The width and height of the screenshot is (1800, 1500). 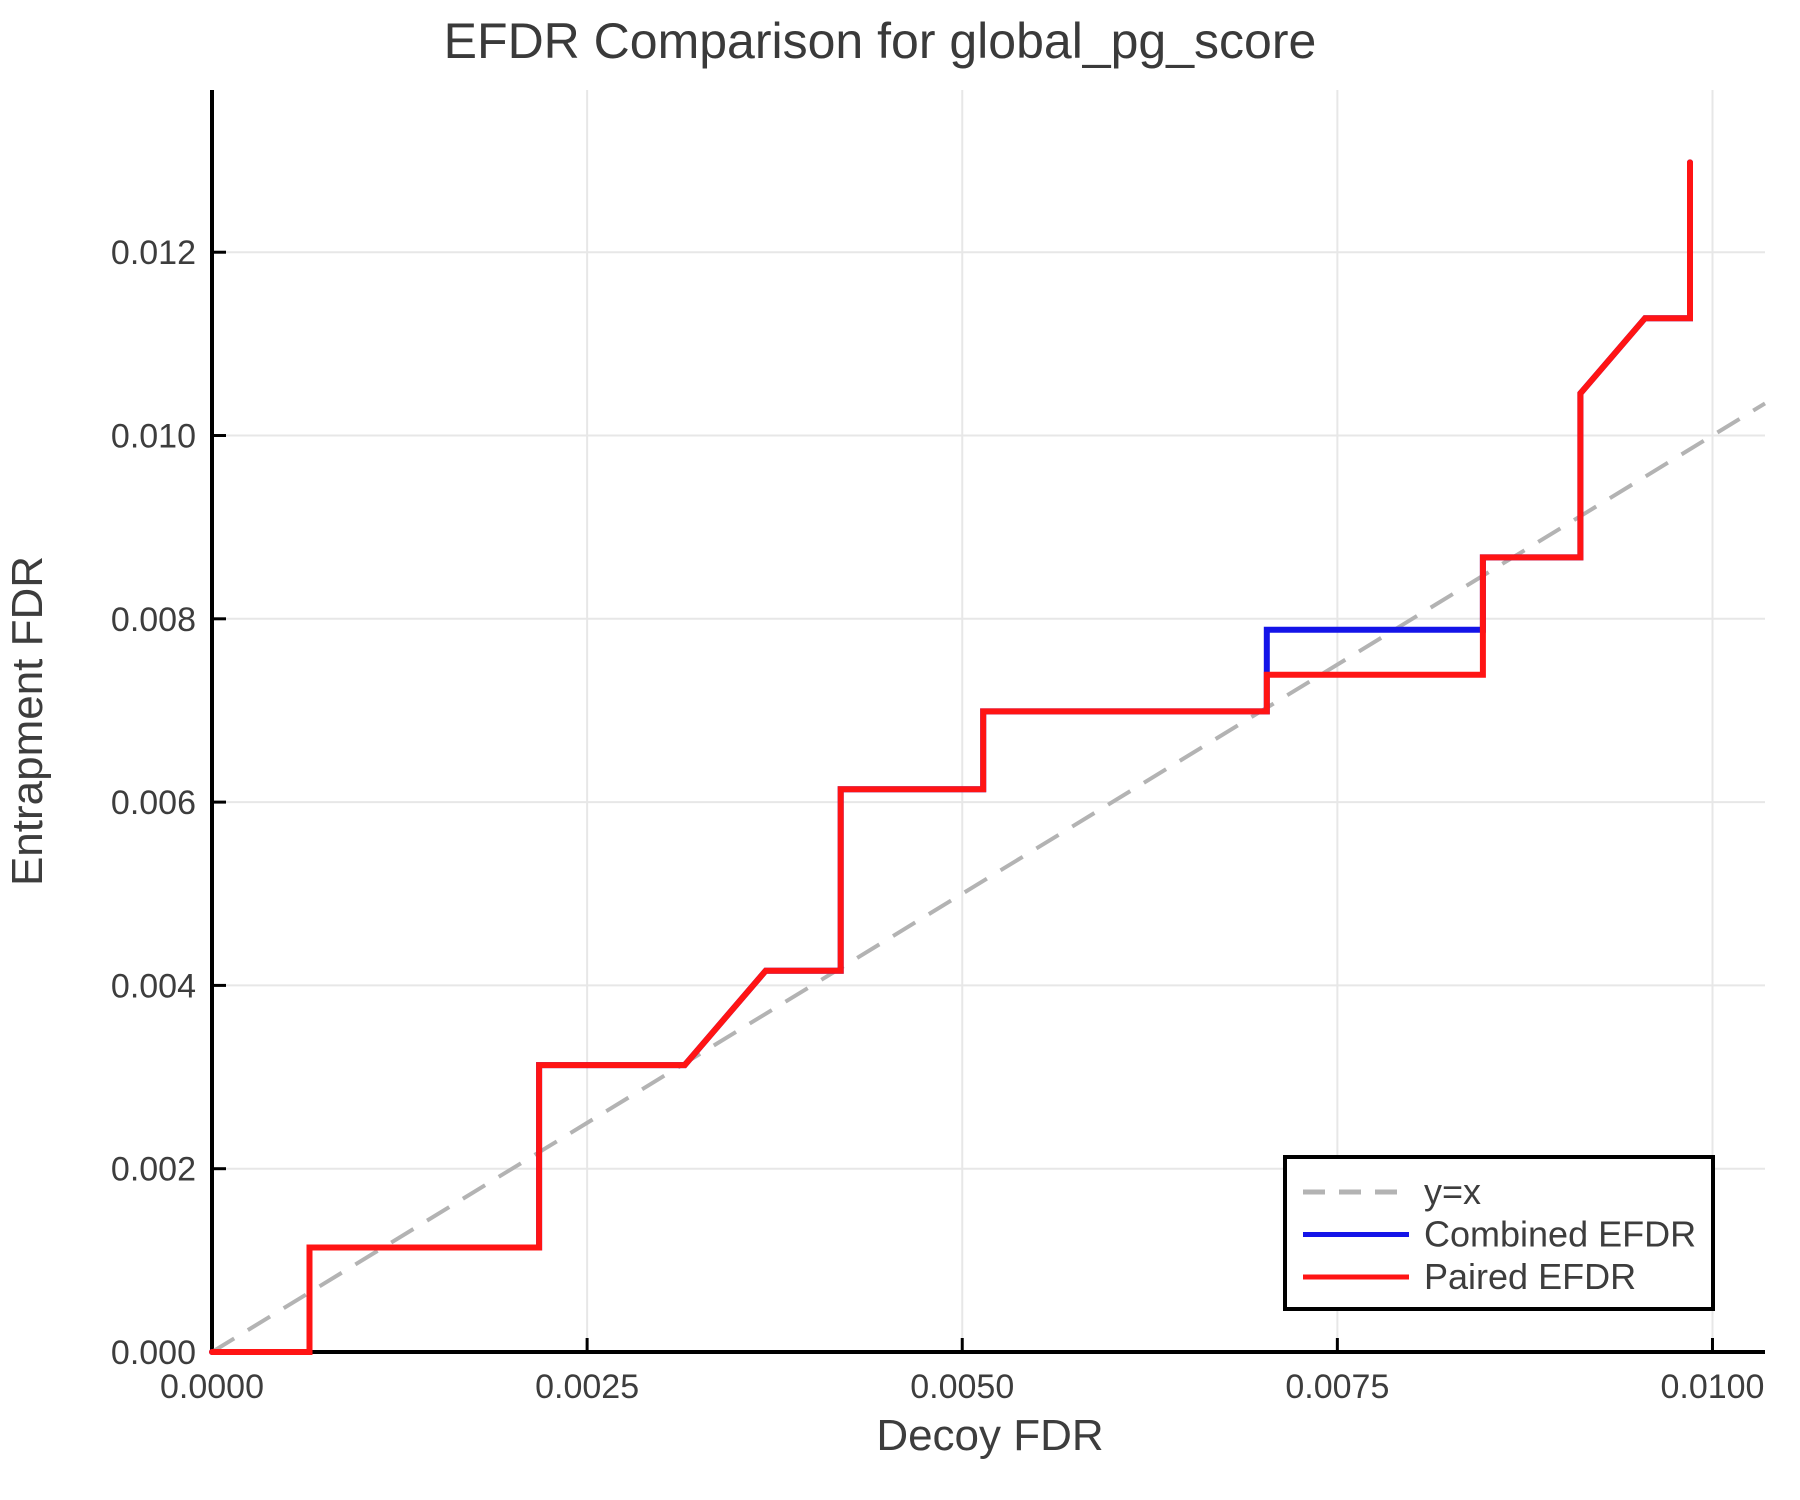 I want to click on y-axis-label: Entrapment FDR, so click(x=27, y=721).